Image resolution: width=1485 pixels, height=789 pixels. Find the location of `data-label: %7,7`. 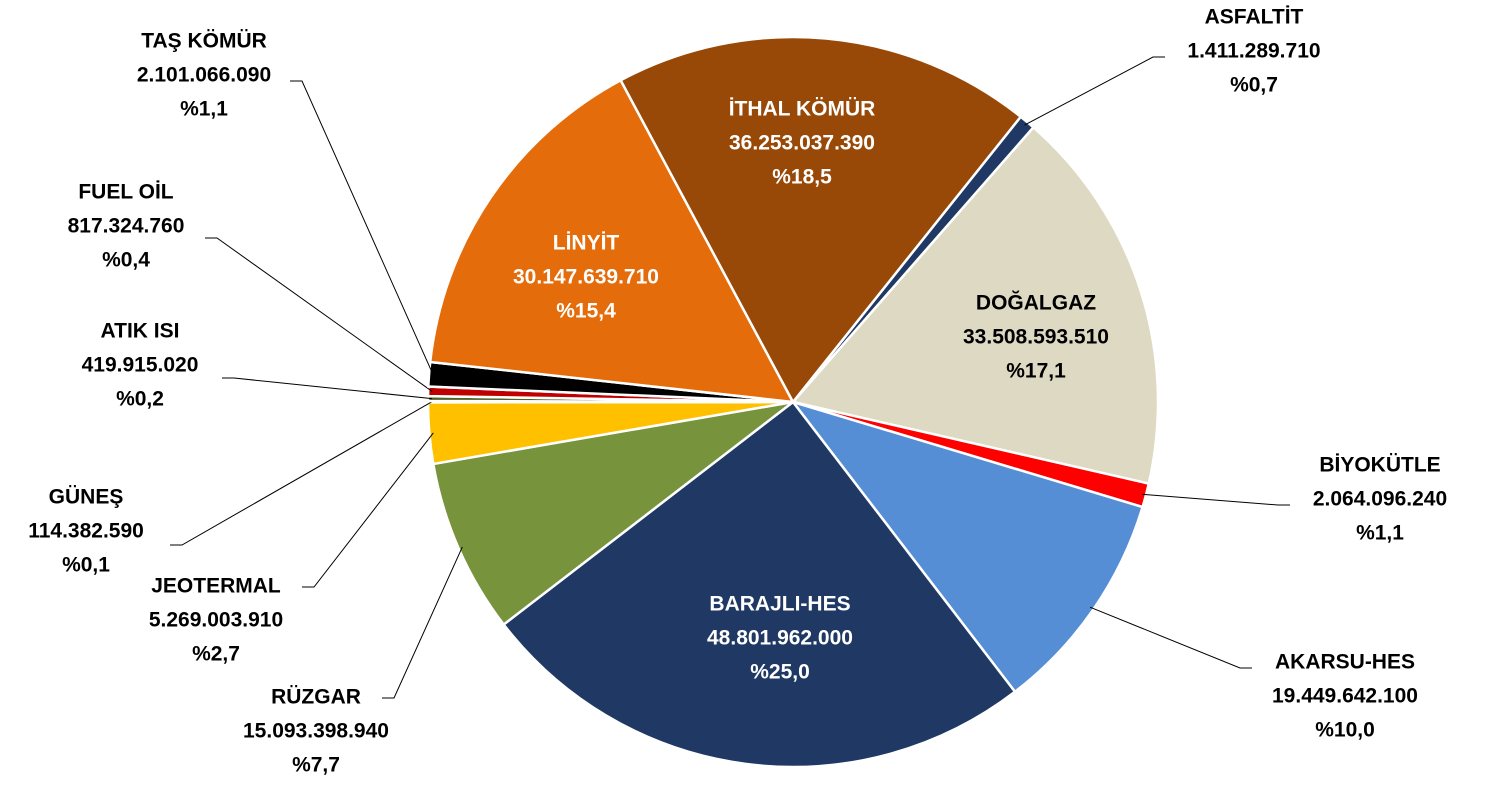

data-label: %7,7 is located at coordinates (316, 765).